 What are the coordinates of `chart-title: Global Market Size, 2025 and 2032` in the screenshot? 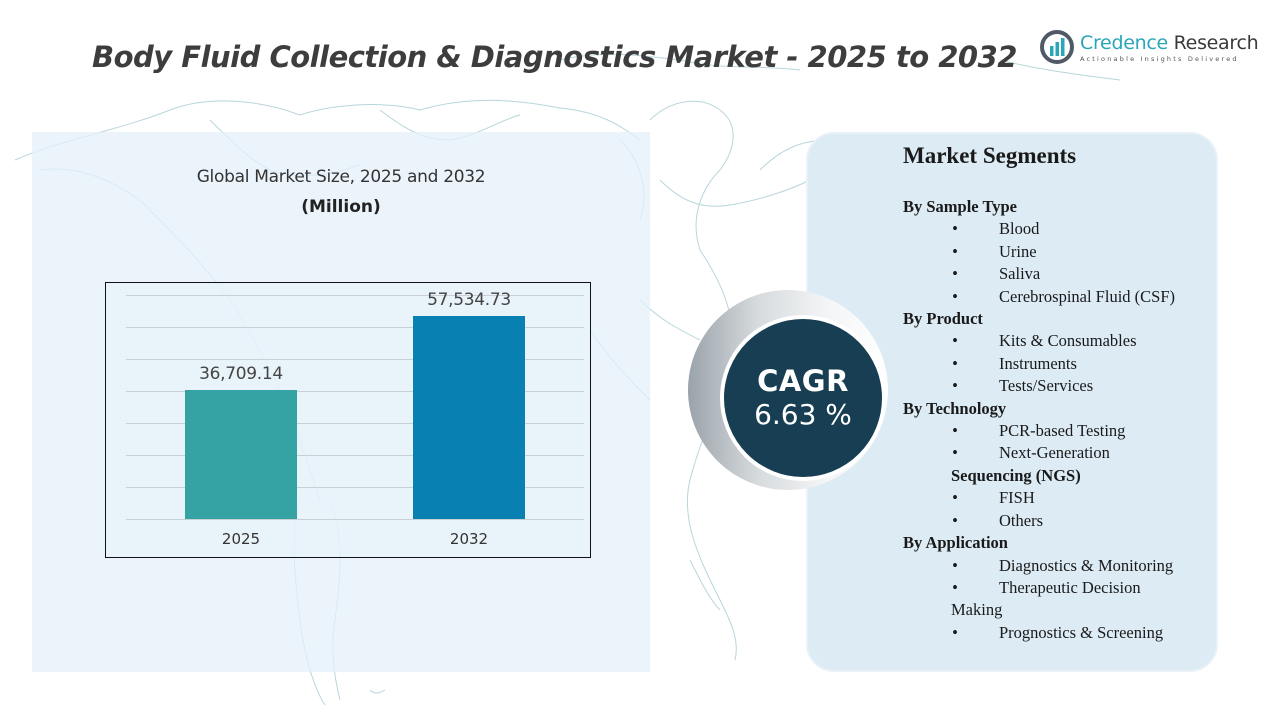 It's located at (341, 177).